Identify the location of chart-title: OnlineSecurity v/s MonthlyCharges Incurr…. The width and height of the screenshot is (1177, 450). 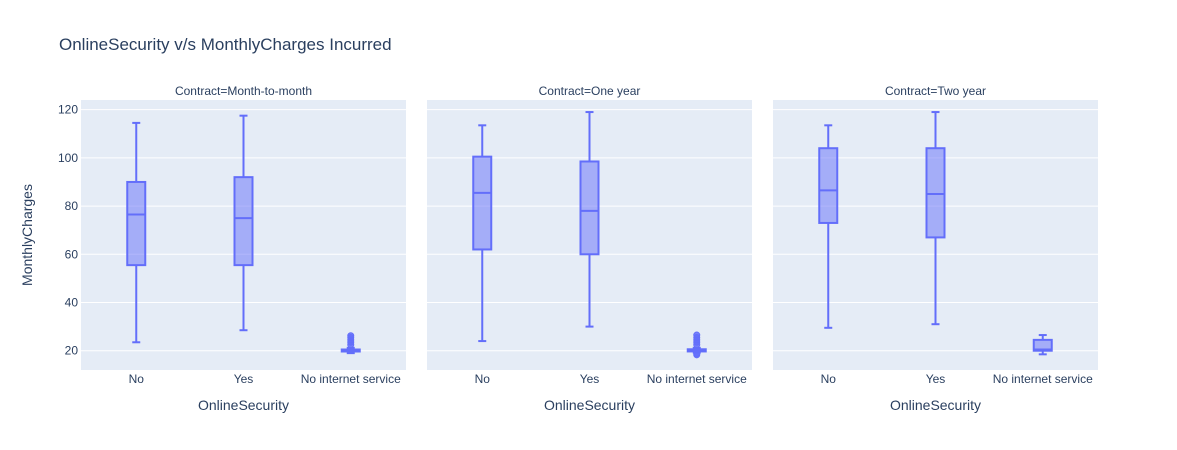
(225, 44).